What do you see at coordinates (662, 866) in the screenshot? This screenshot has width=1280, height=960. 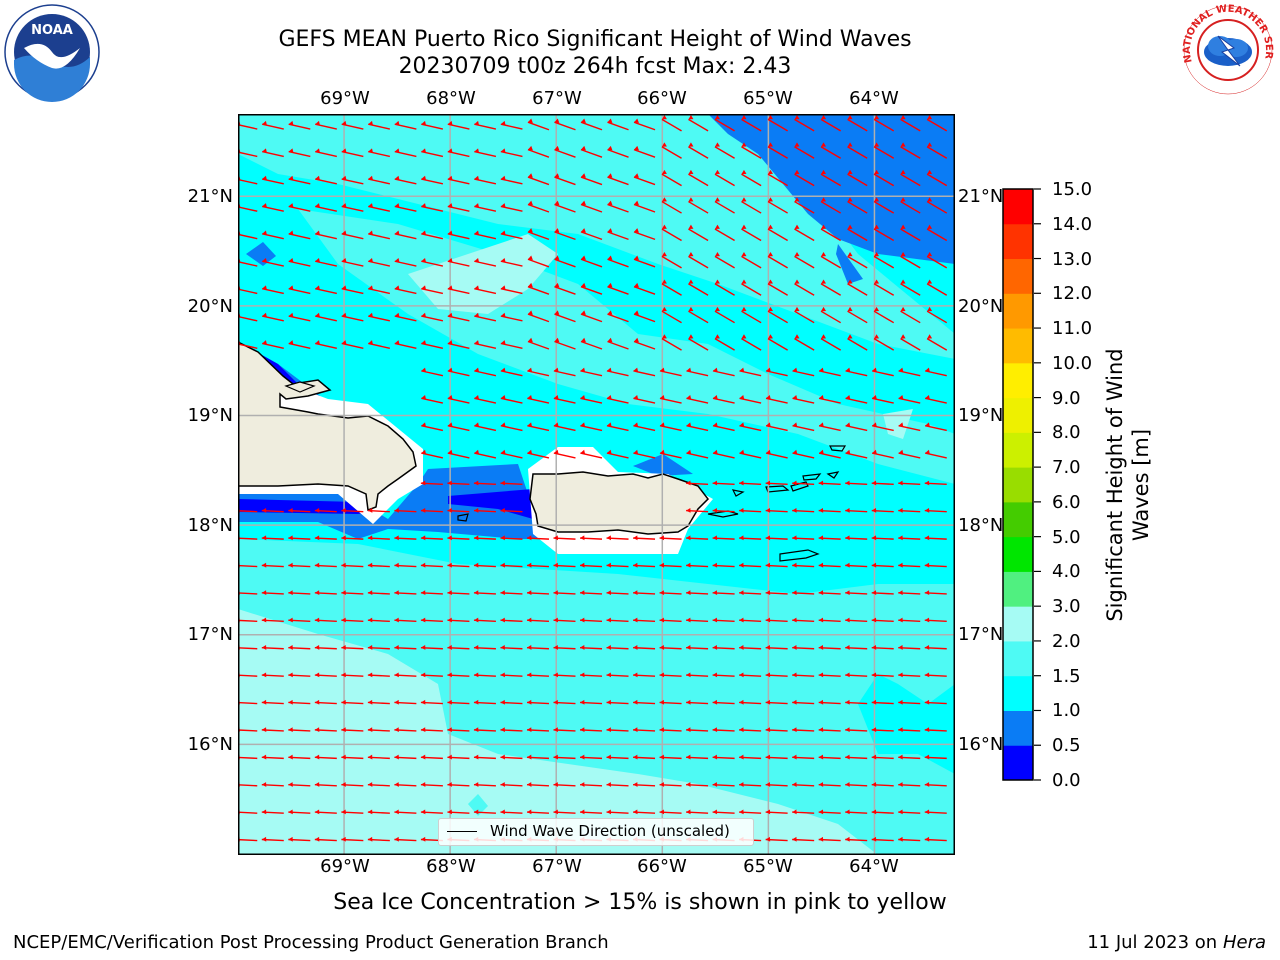 I see `lon-label-bottom: 66°W` at bounding box center [662, 866].